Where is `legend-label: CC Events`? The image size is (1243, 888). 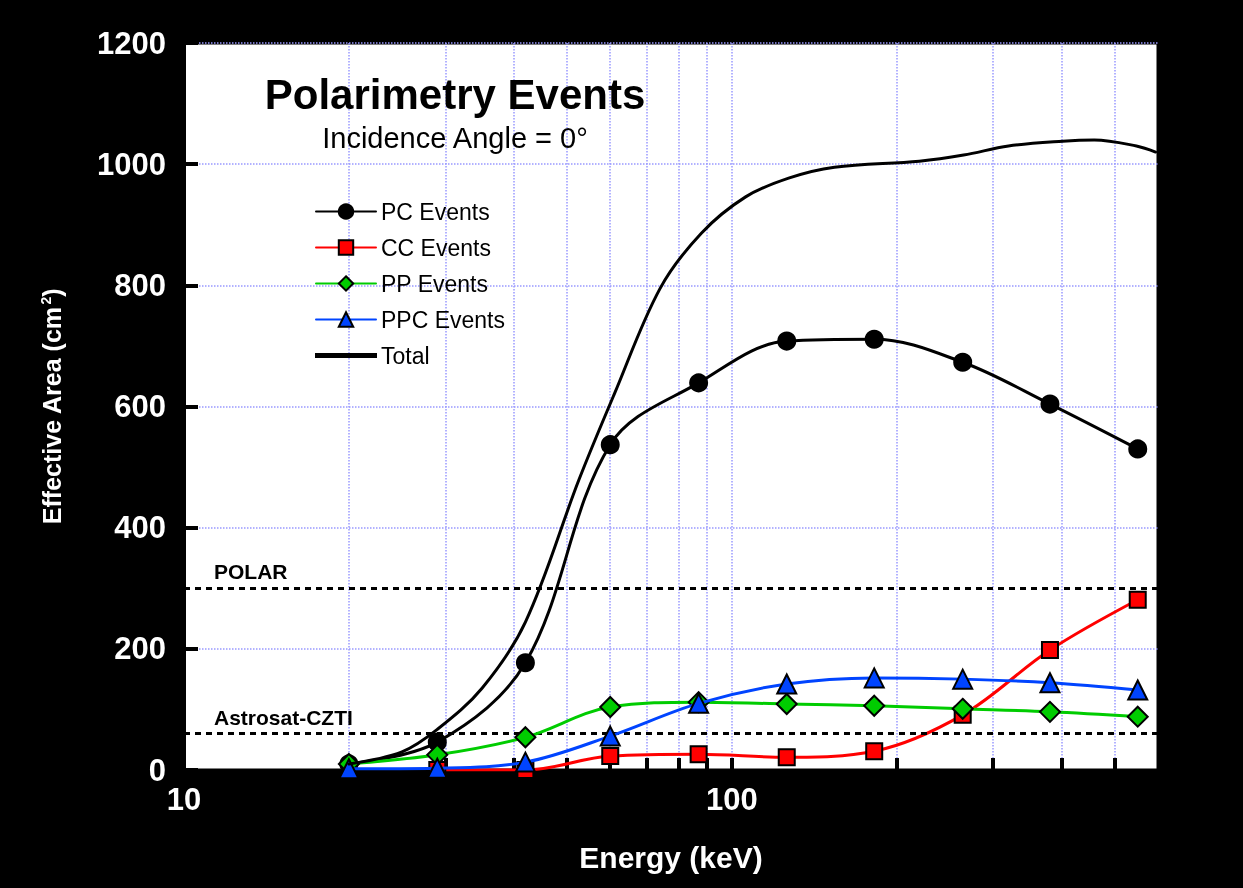
legend-label: CC Events is located at coordinates (436, 247).